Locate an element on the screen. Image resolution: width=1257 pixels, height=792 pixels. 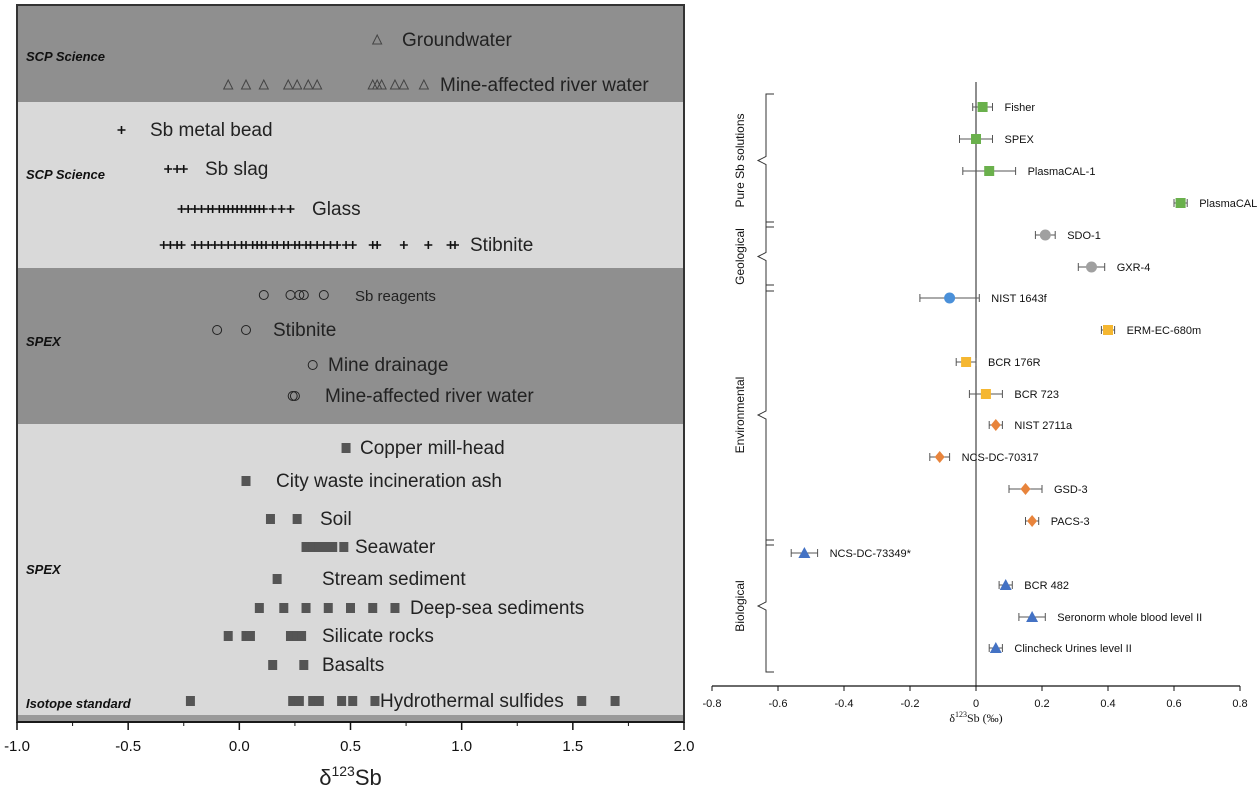
series-label: Stibnite is located at coordinates (501, 245).